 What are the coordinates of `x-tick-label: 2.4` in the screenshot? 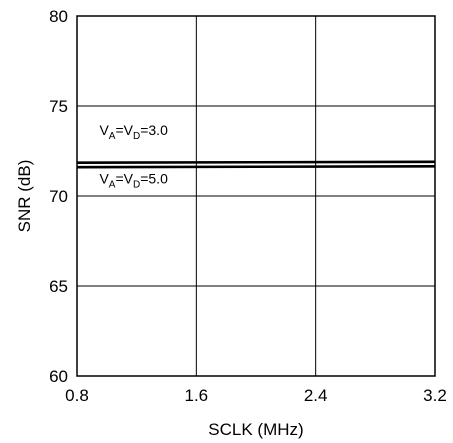 It's located at (316, 395).